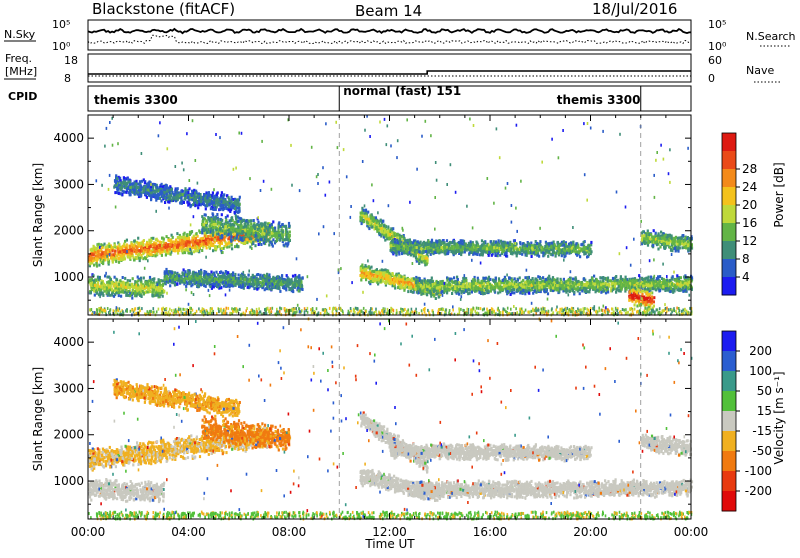  I want to click on nsearch-scale-lo: 10⁰, so click(717, 46).